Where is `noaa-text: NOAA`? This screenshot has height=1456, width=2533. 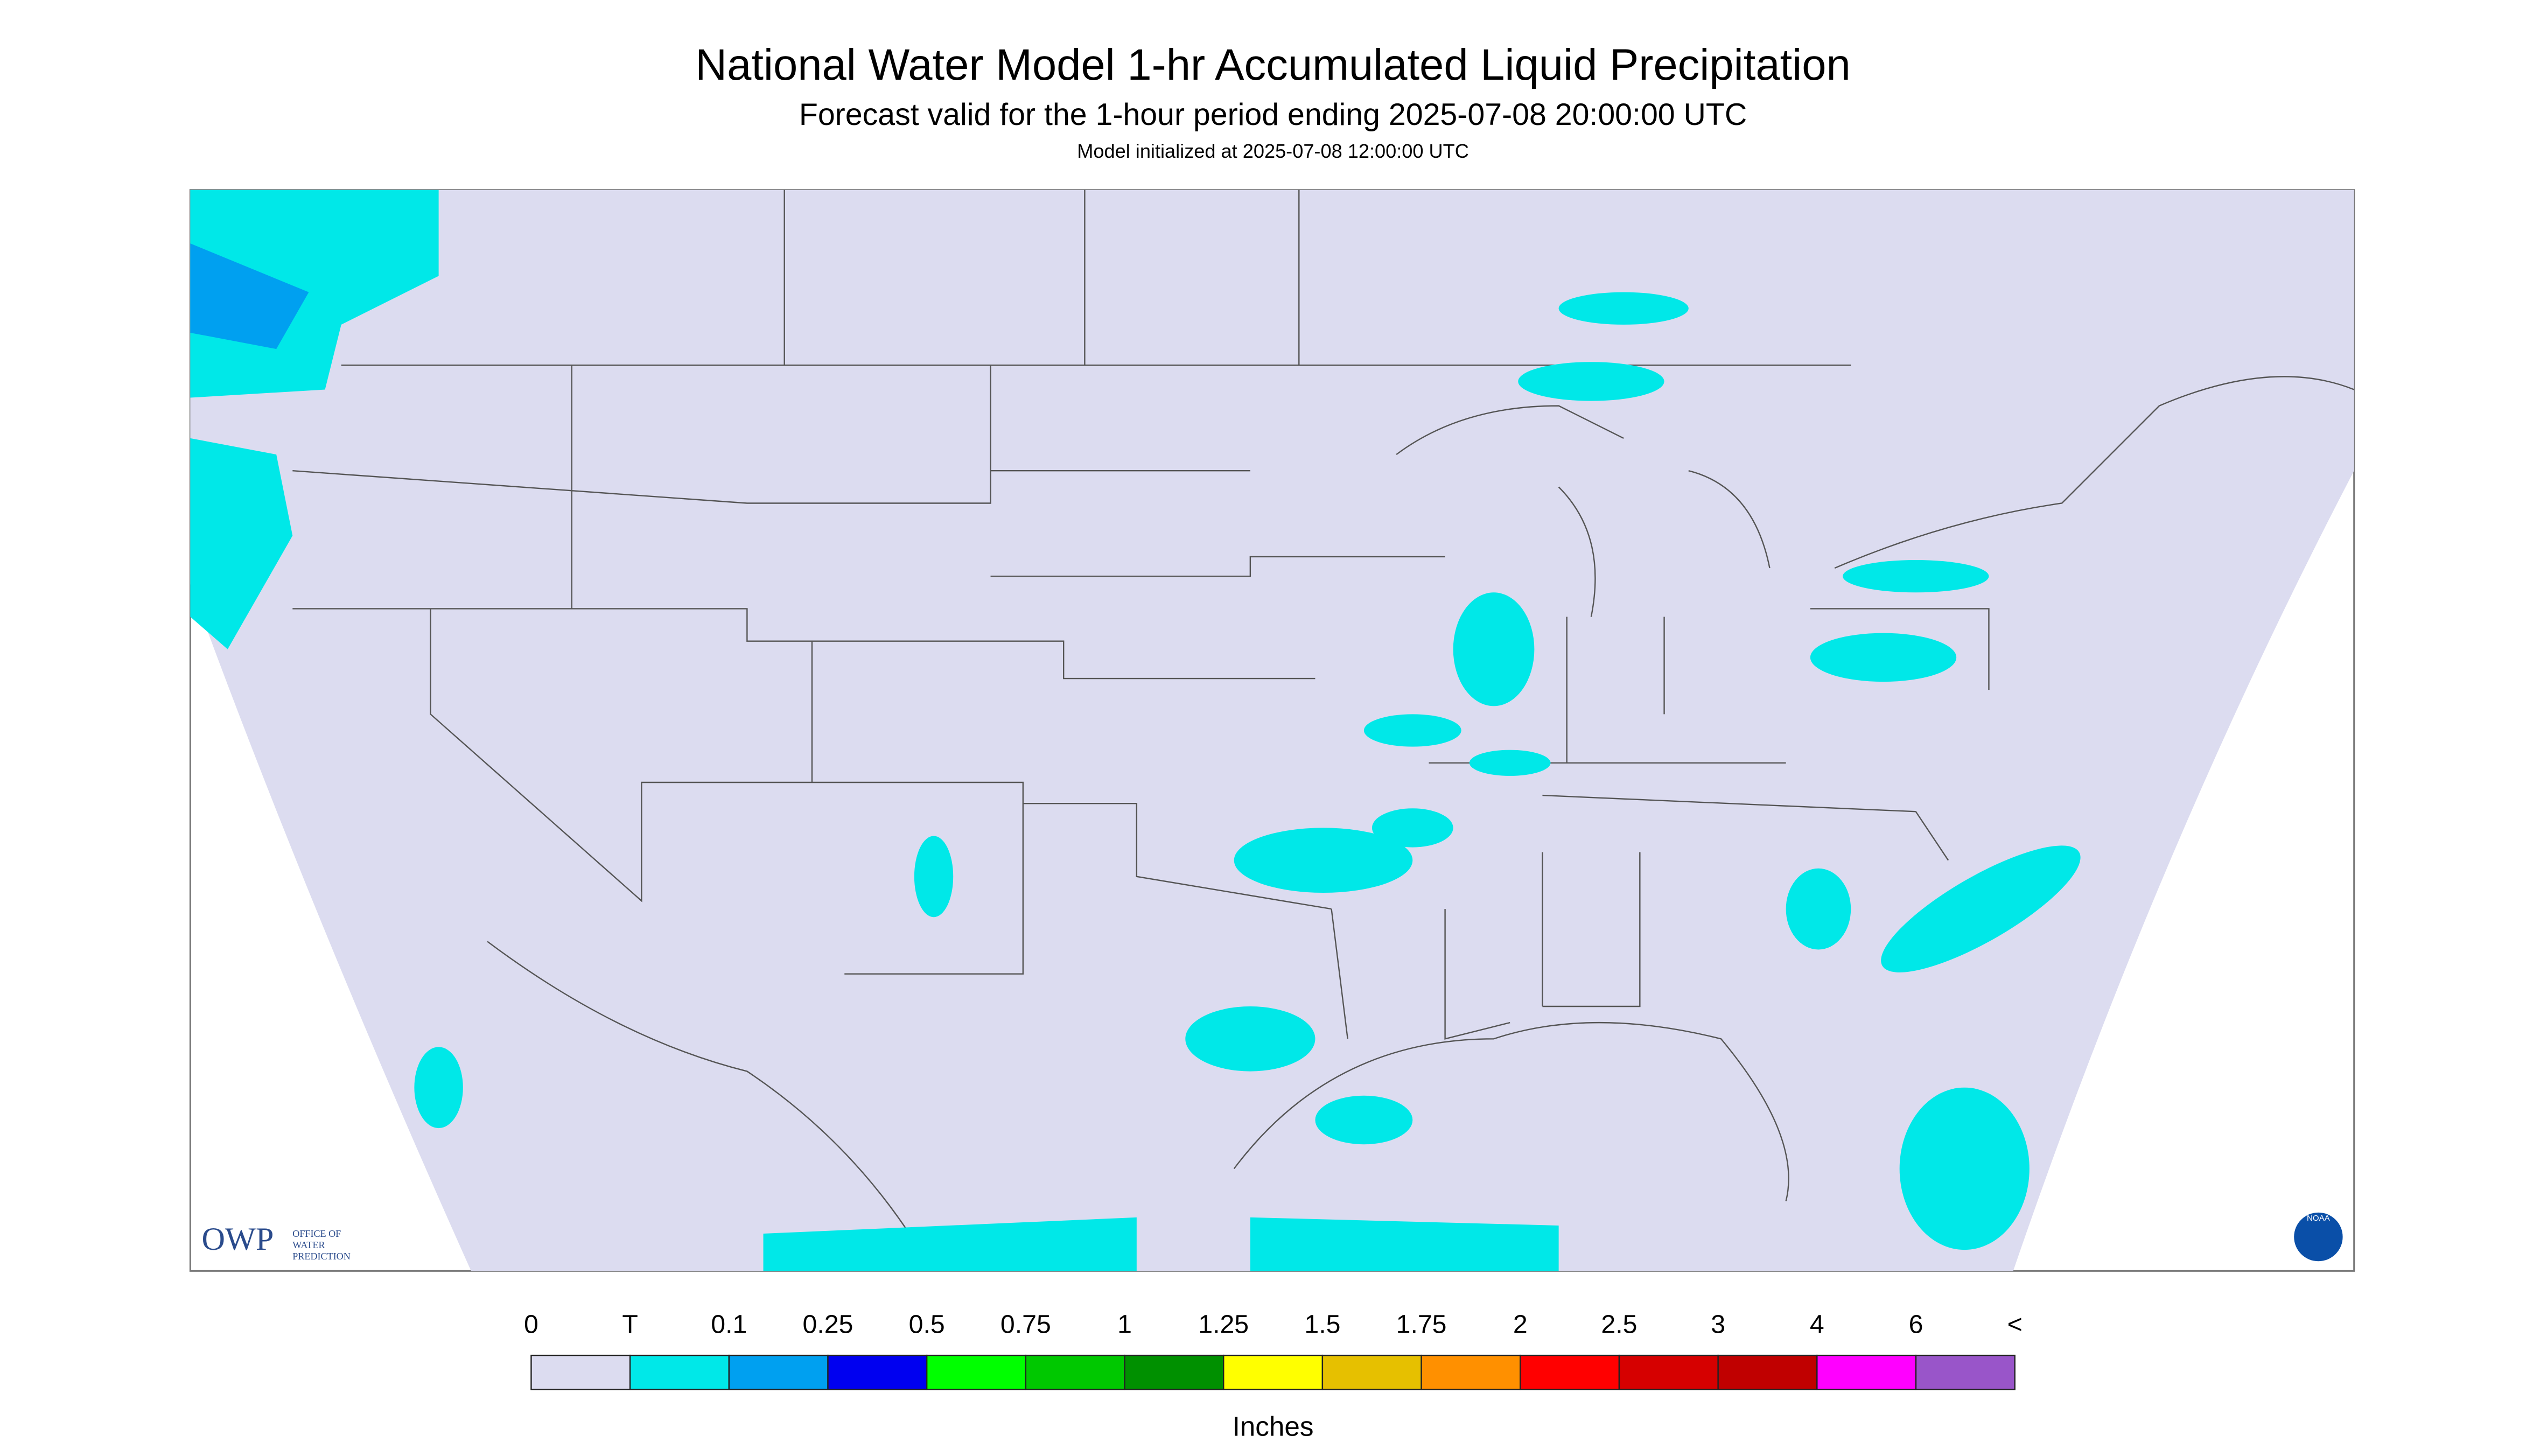 noaa-text: NOAA is located at coordinates (2319, 1218).